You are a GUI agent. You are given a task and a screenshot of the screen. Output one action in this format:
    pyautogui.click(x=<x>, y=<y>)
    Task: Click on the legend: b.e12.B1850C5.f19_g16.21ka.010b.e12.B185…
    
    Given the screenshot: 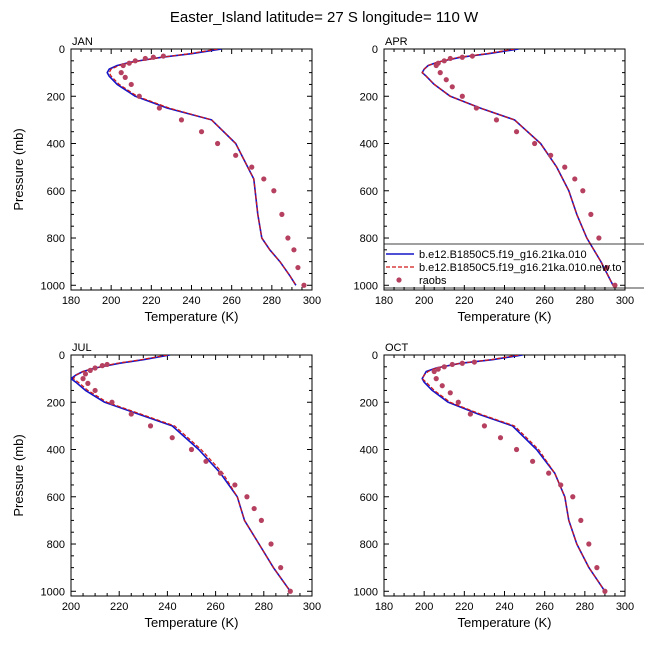 What is the action you would take?
    pyautogui.click(x=514, y=266)
    